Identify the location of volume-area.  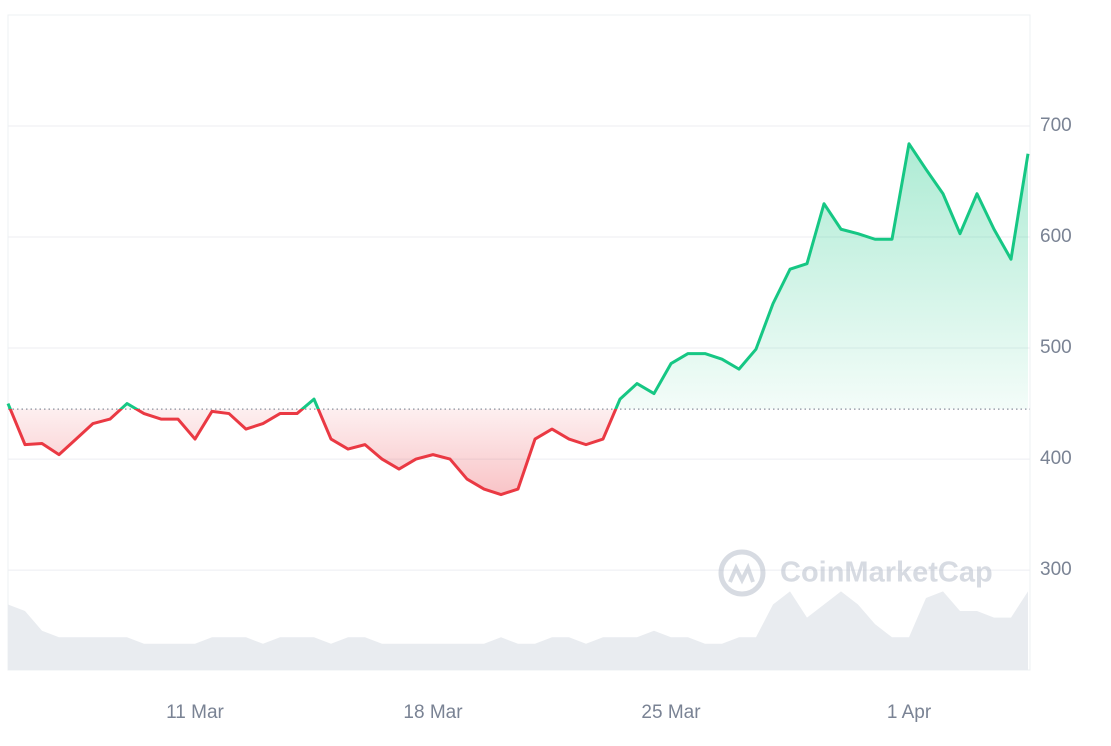
(518, 630).